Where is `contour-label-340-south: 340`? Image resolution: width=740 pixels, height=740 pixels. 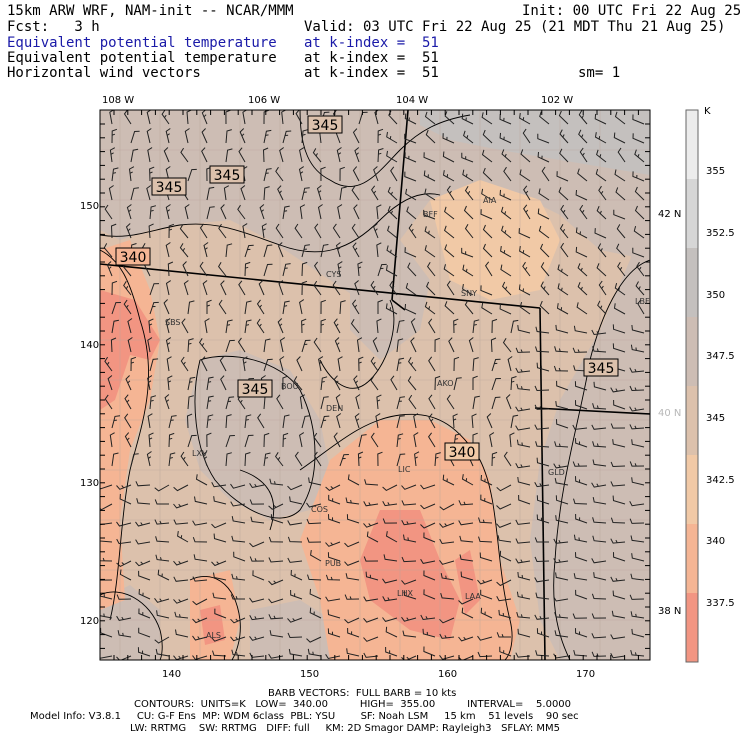
contour-label-340-south: 340 is located at coordinates (462, 451).